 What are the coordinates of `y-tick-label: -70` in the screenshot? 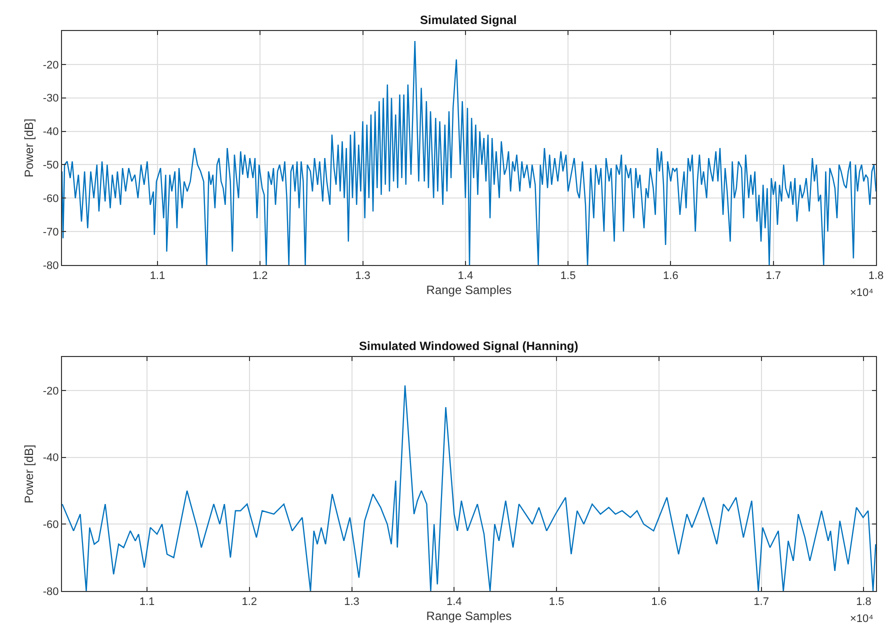 It's located at (50, 232).